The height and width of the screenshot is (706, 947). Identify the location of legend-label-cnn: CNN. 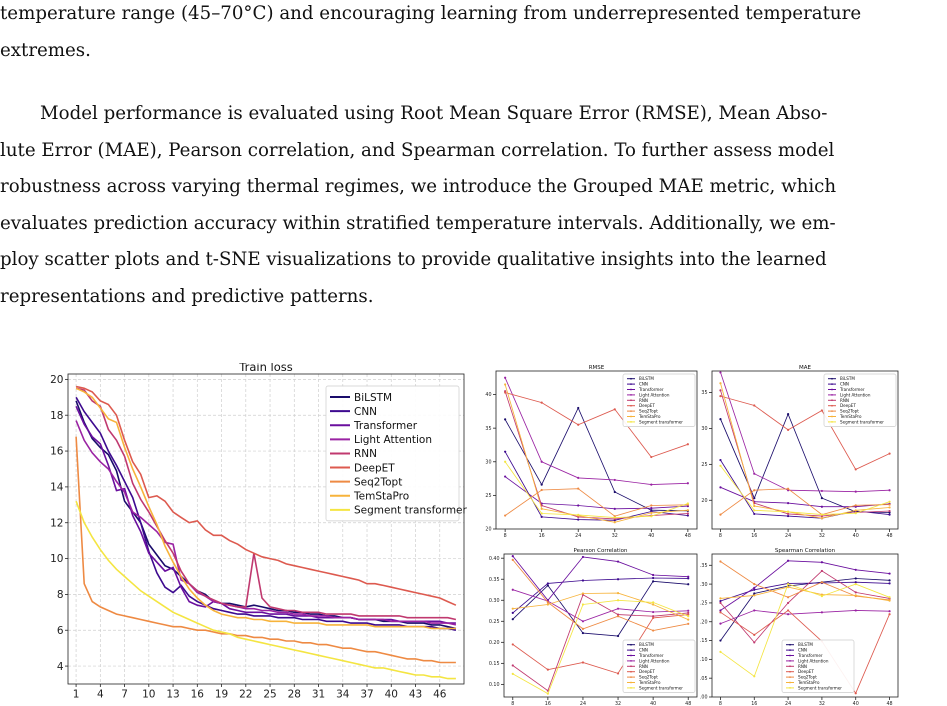
(802, 650).